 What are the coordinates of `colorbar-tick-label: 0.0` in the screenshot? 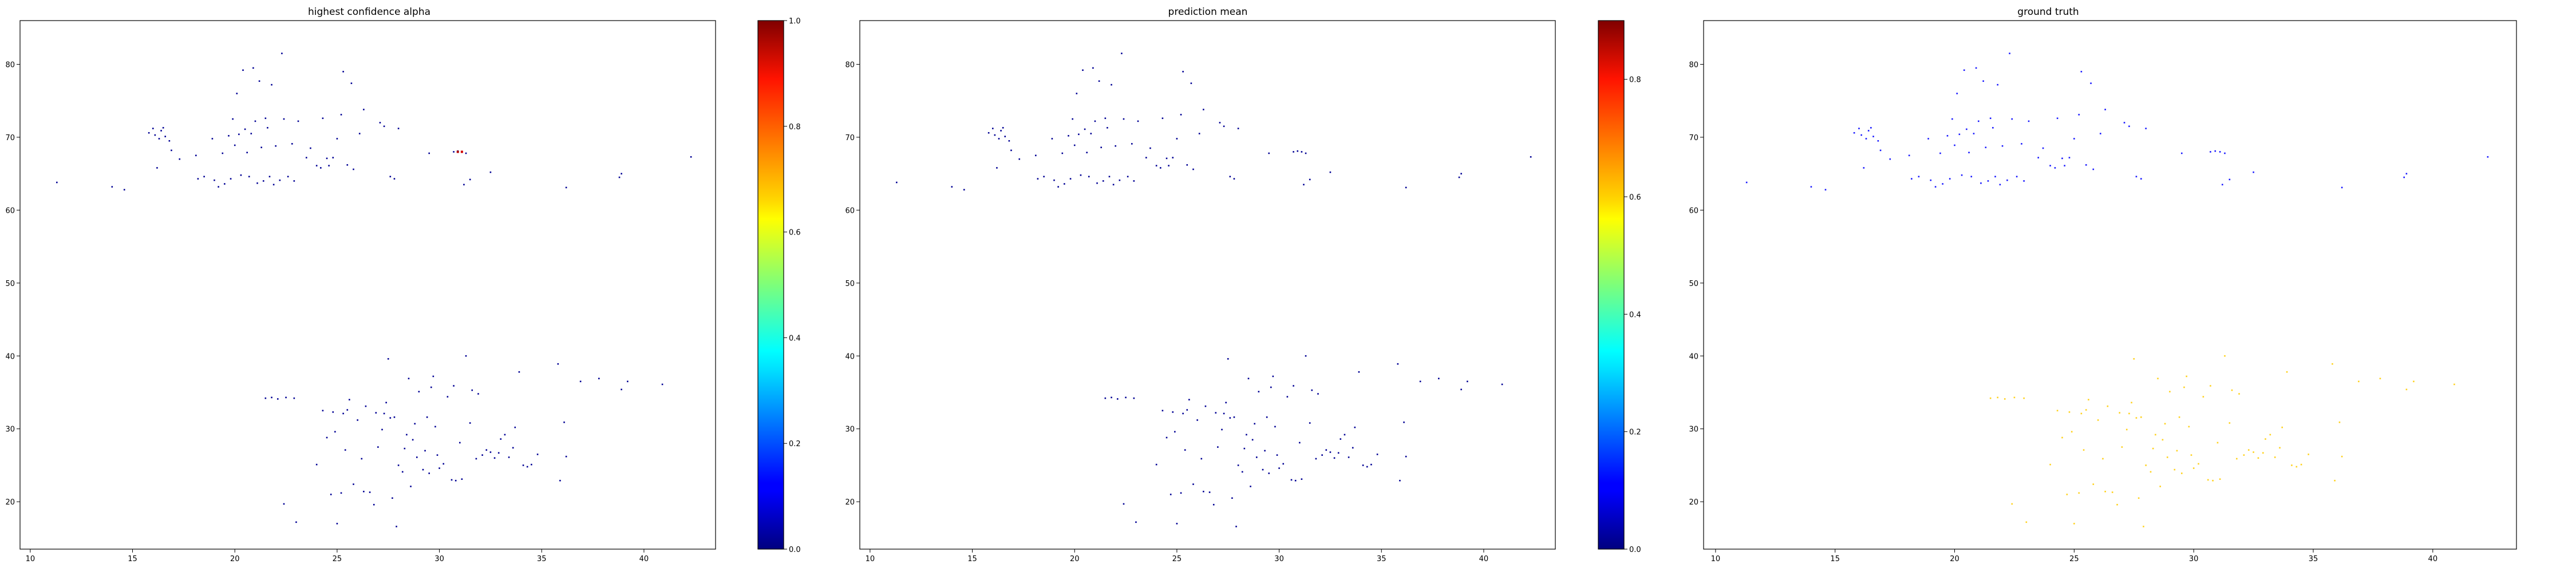 It's located at (1635, 550).